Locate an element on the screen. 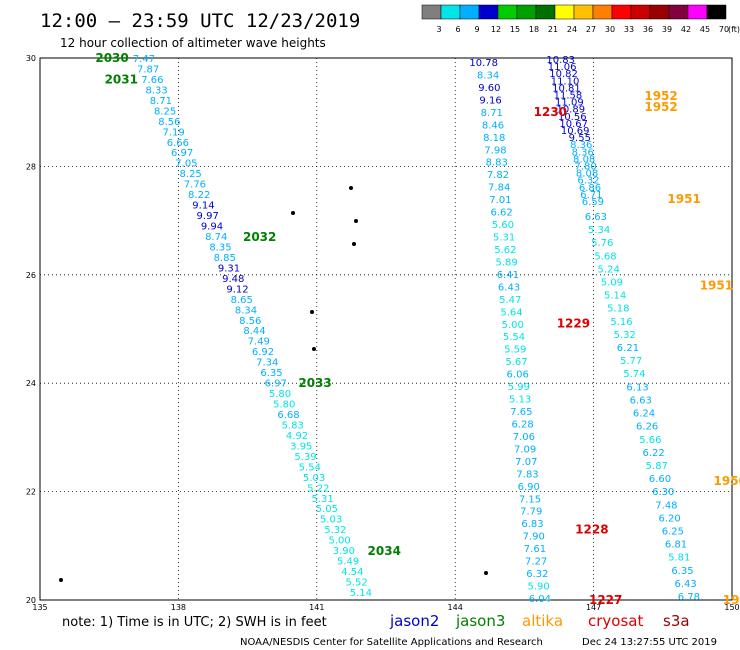 The height and width of the screenshot is (650, 740). colorbar-label: 36 is located at coordinates (648, 29).